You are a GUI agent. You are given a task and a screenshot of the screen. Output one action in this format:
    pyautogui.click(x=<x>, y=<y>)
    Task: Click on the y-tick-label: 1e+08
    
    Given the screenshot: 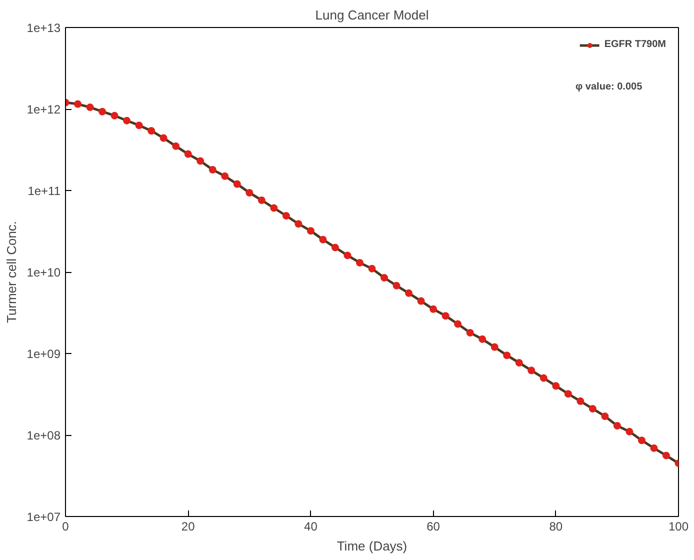 What is the action you would take?
    pyautogui.click(x=43, y=435)
    